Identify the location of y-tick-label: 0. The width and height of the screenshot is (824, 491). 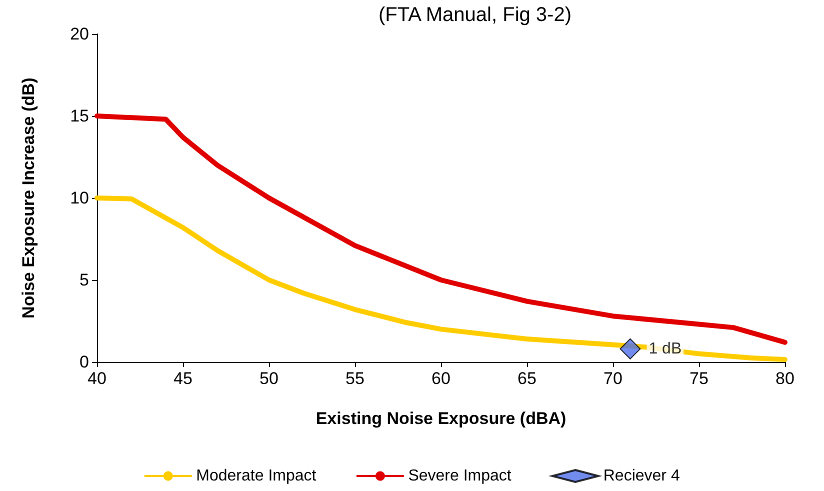
(84, 362).